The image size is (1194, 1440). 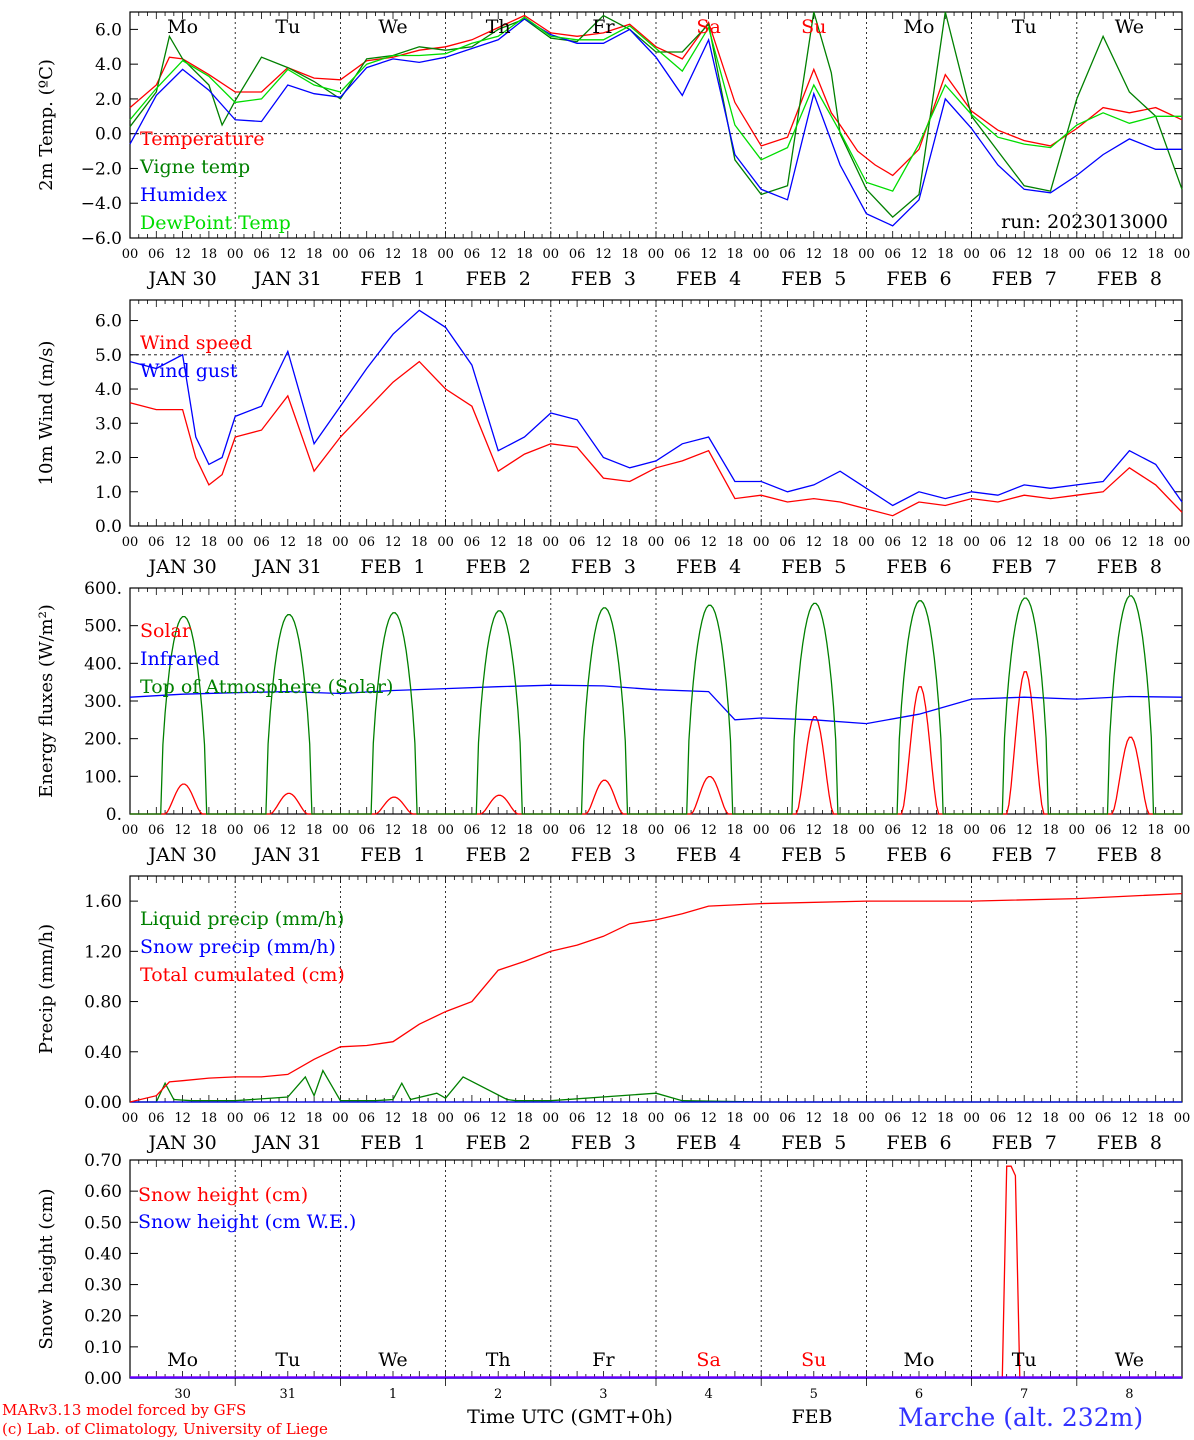 I want to click on y-tick-label: 0.00, so click(x=103, y=1379).